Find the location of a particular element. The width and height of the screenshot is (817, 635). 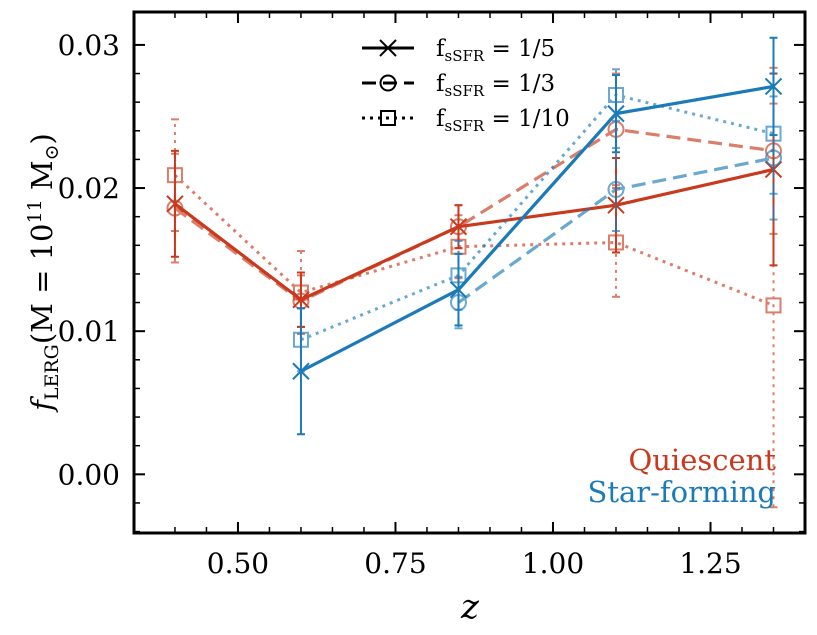

y-tick-label: 0.02 is located at coordinates (89, 188).